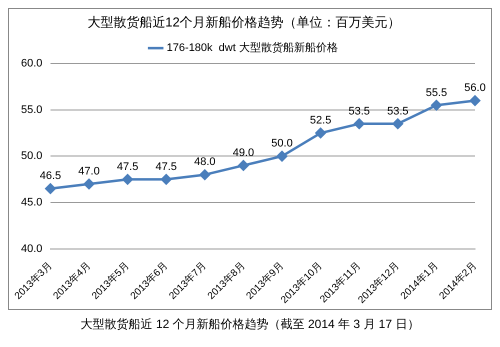 The image size is (500, 347). I want to click on data-label: 47.0, so click(89, 171).